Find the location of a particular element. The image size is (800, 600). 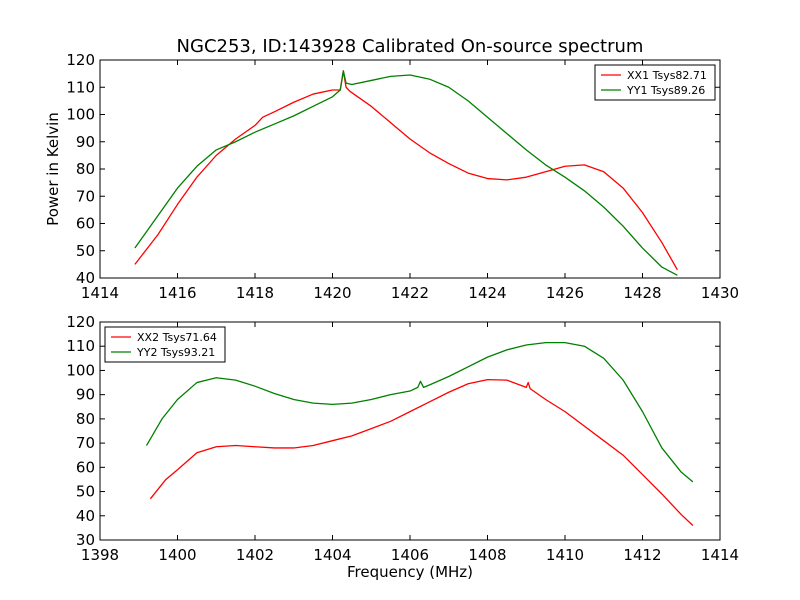

x-tick-label: 1424 is located at coordinates (487, 293).